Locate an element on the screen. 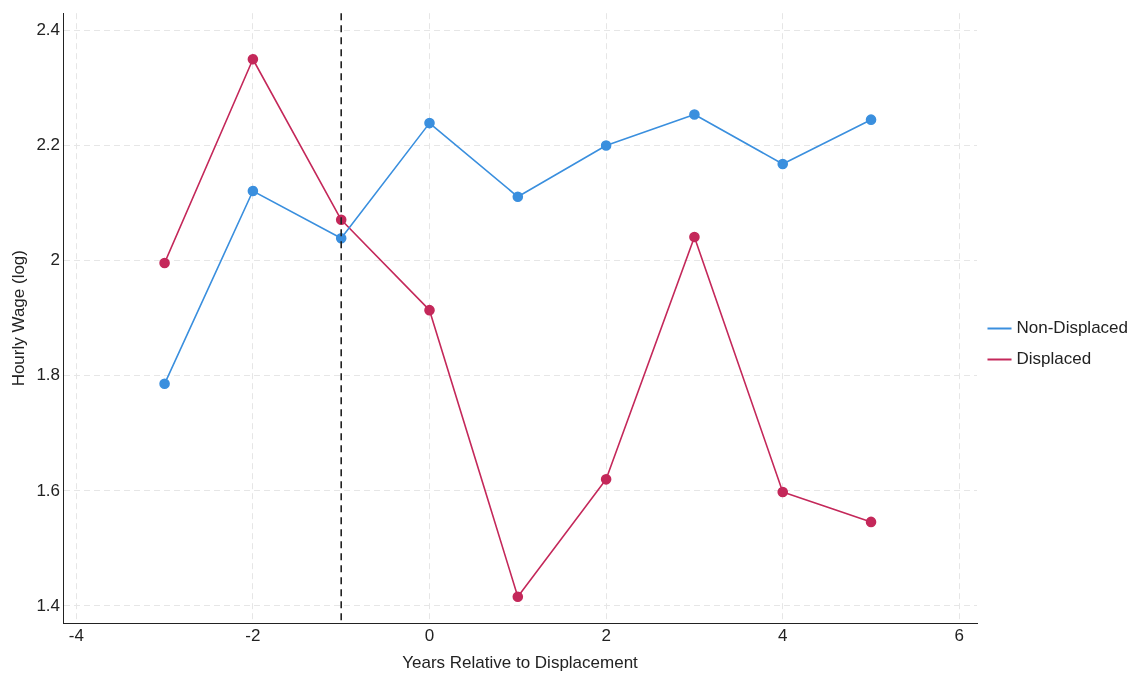 Image resolution: width=1148 pixels, height=683 pixels. x-tick-label: 0 is located at coordinates (429, 636).